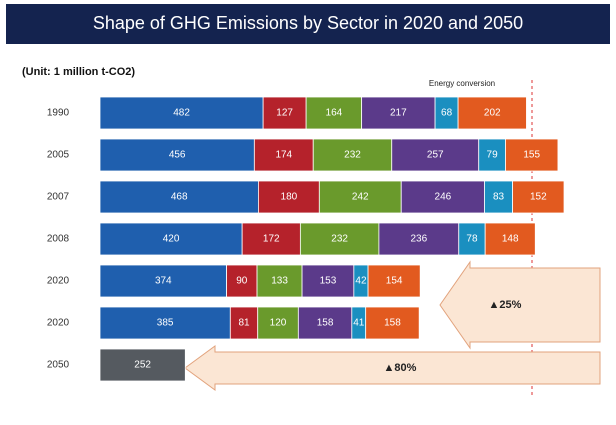 This screenshot has height=425, width=616. I want to click on data-label: 154, so click(394, 281).